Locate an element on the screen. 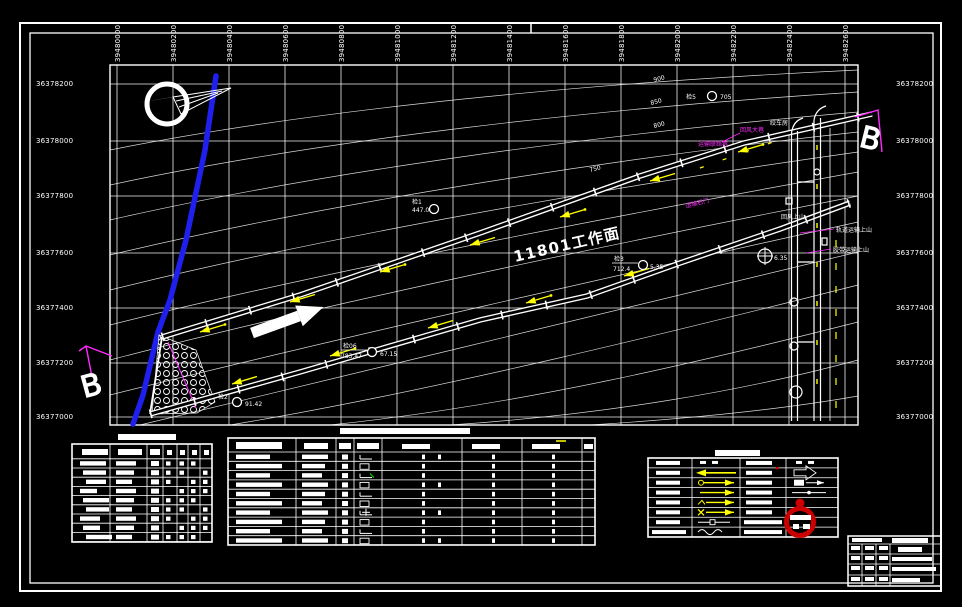  borehole-value: 705 is located at coordinates (726, 97).